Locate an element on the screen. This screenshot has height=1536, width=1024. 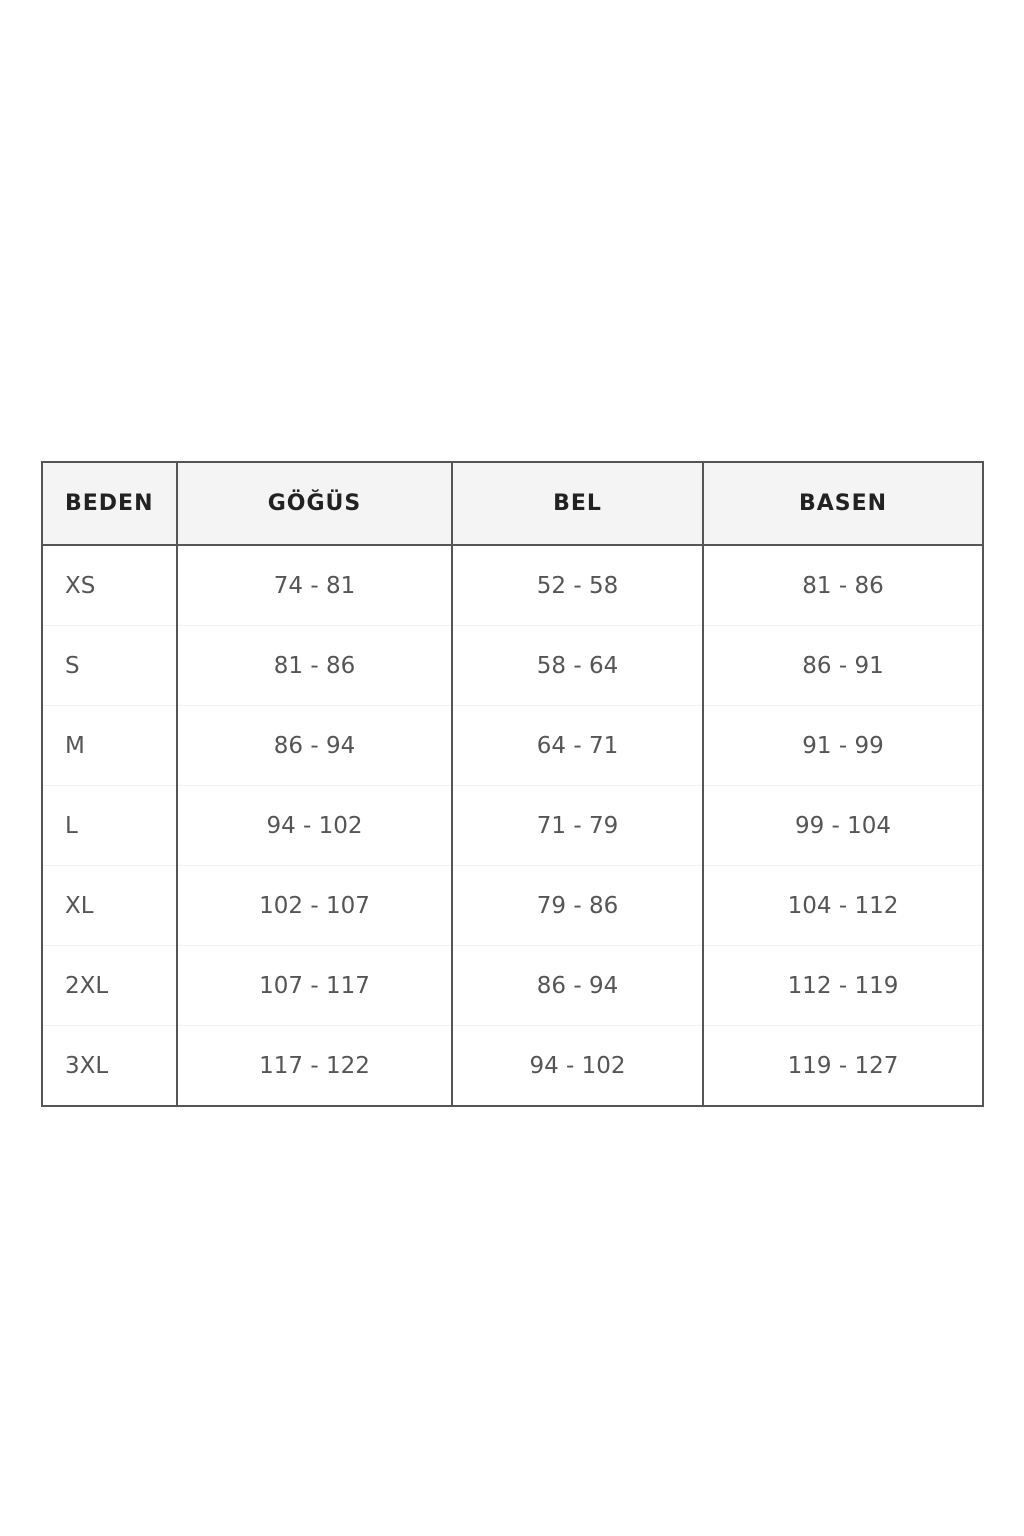
header-gogus: GÖĞÜS is located at coordinates (314, 504).